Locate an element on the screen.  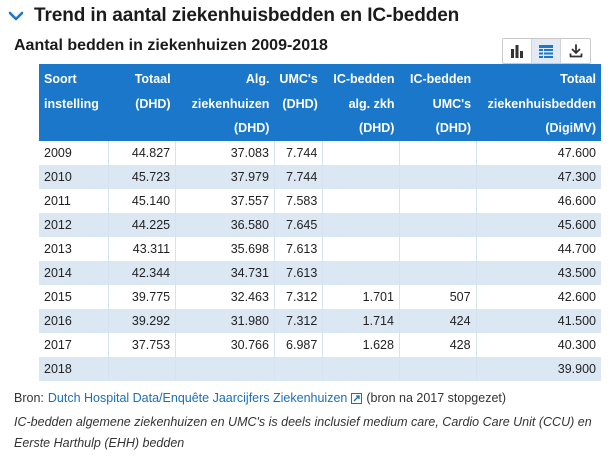
table-cell: 41.500 is located at coordinates (538, 321).